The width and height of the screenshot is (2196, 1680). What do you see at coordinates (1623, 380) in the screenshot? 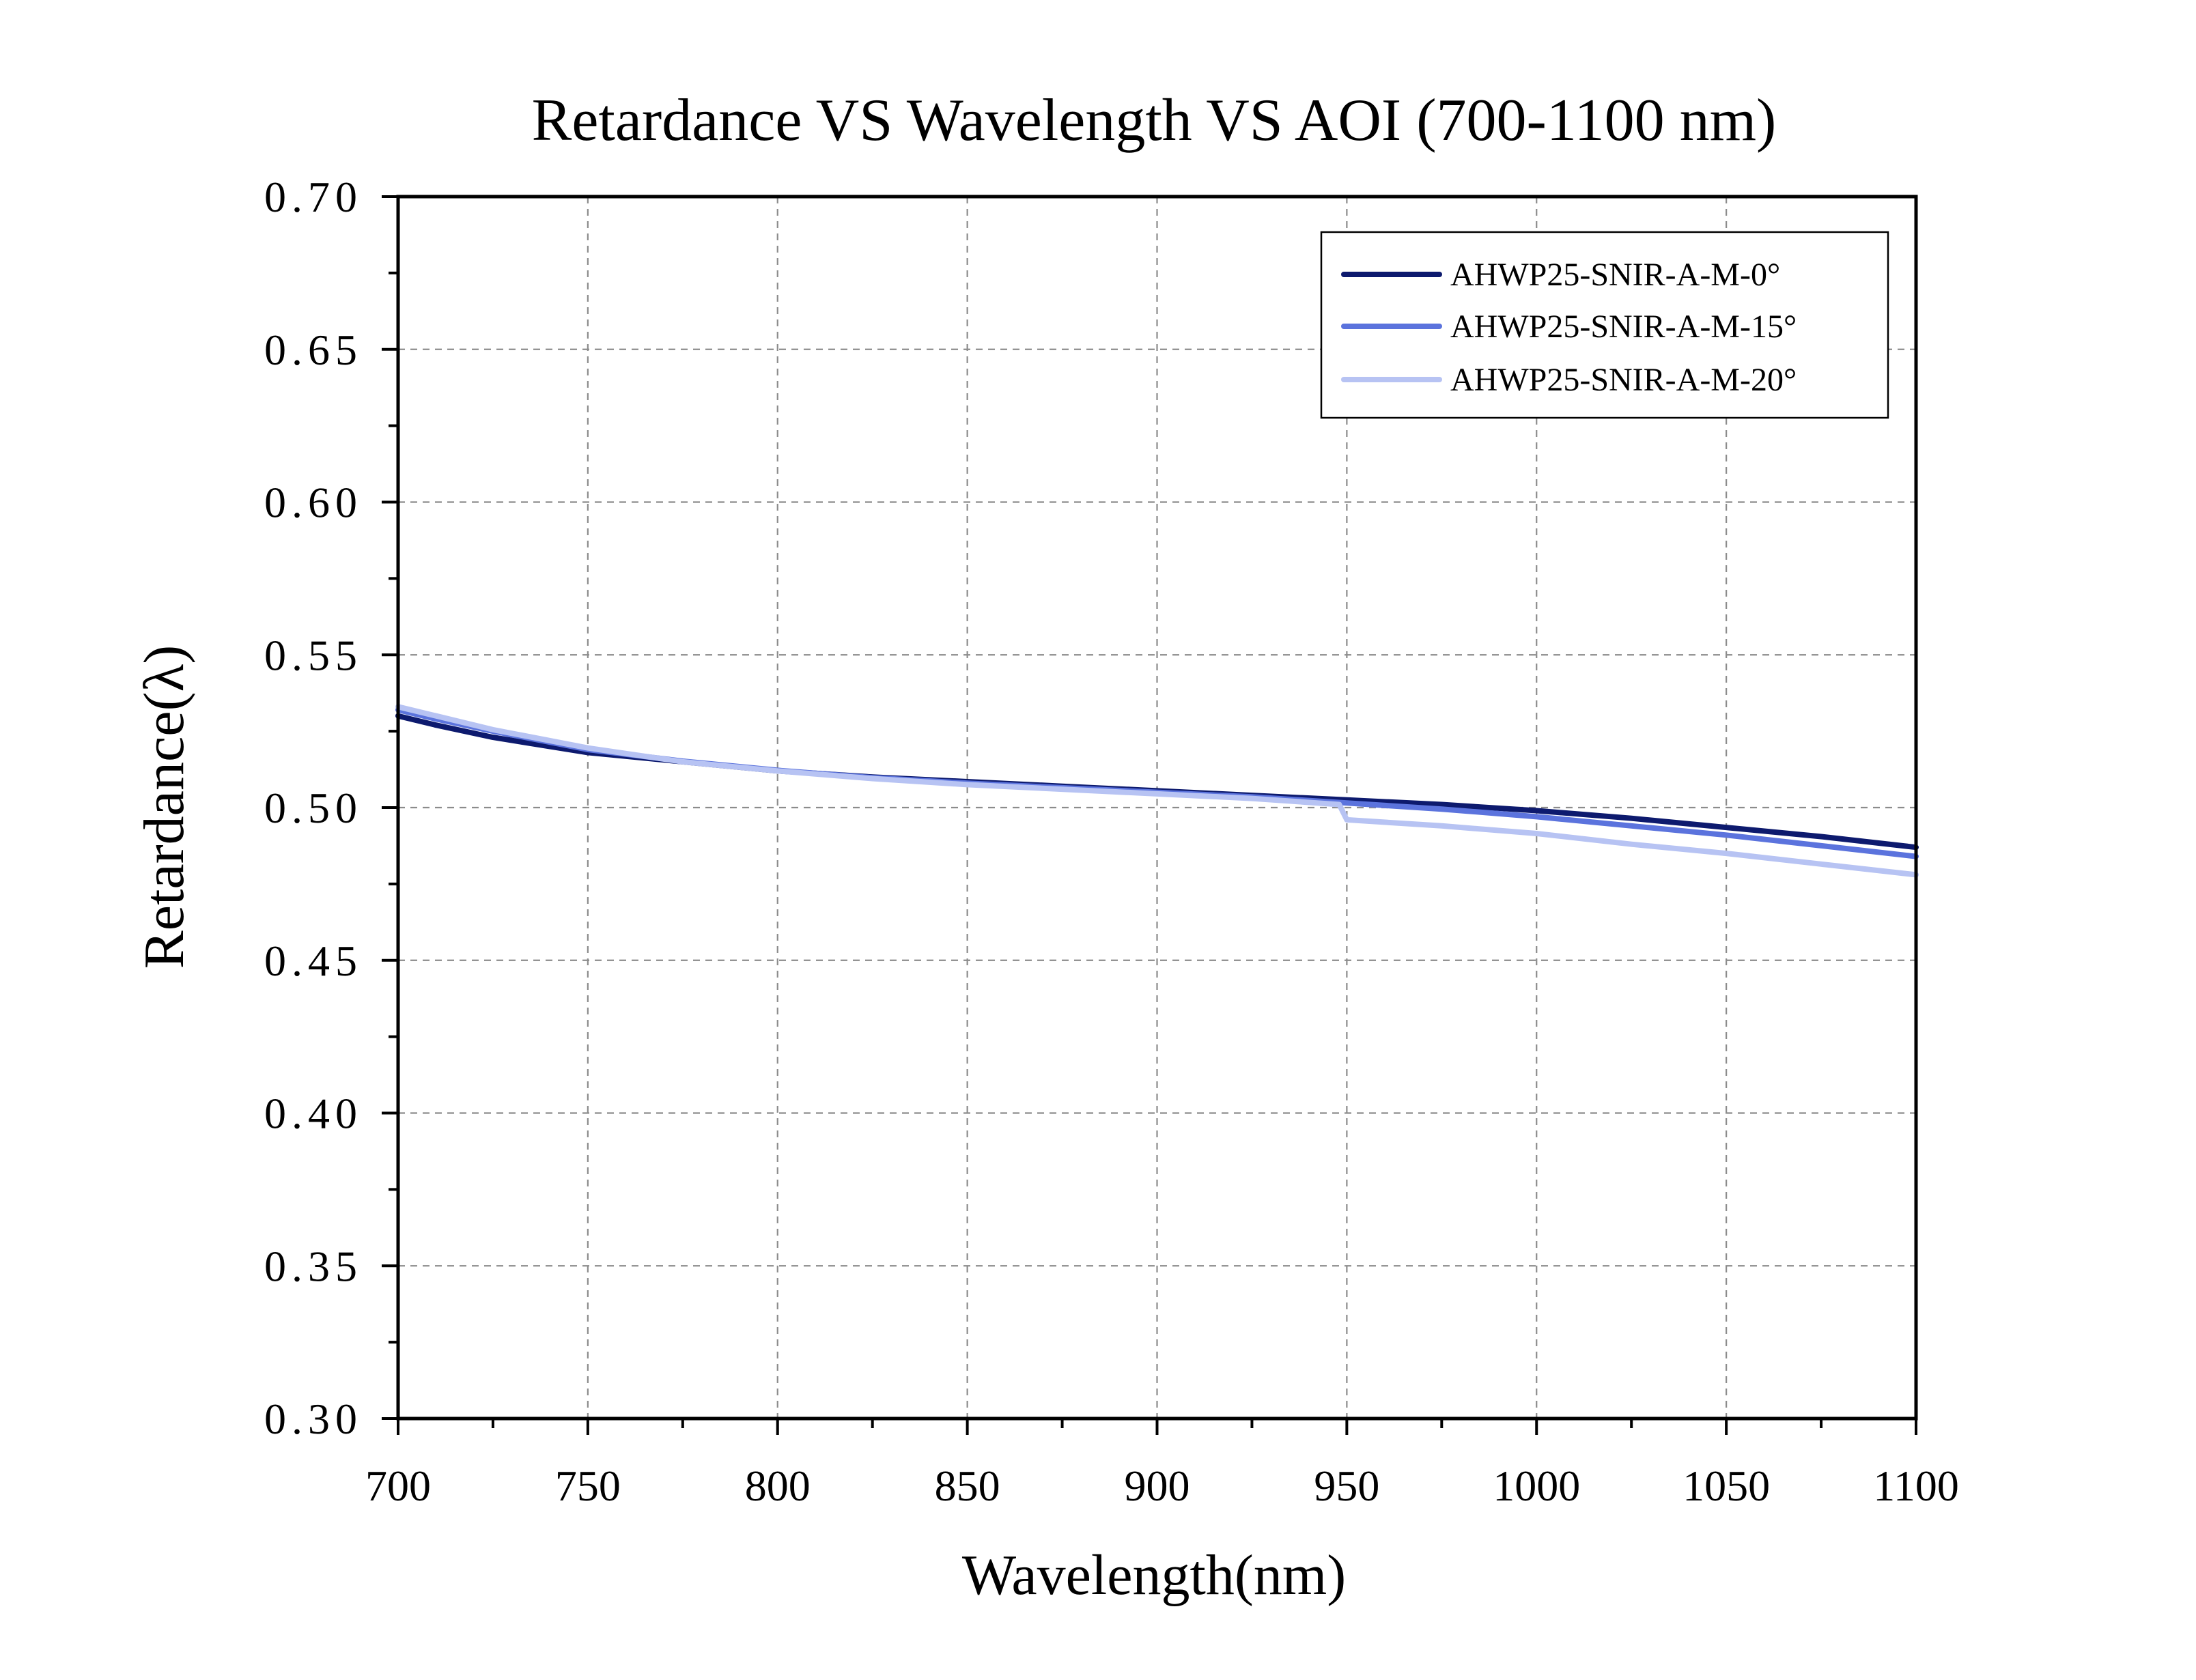
I see `legend-label-2: AHWP25-SNIR-A-M-20°` at bounding box center [1623, 380].